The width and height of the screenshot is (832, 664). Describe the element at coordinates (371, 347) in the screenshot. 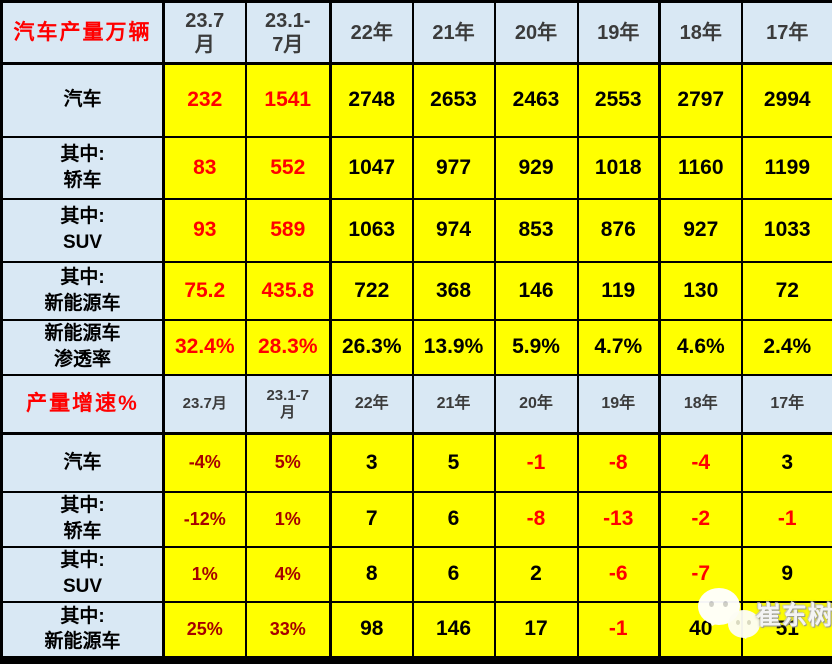

I see `value-cell: 26.3%` at that location.